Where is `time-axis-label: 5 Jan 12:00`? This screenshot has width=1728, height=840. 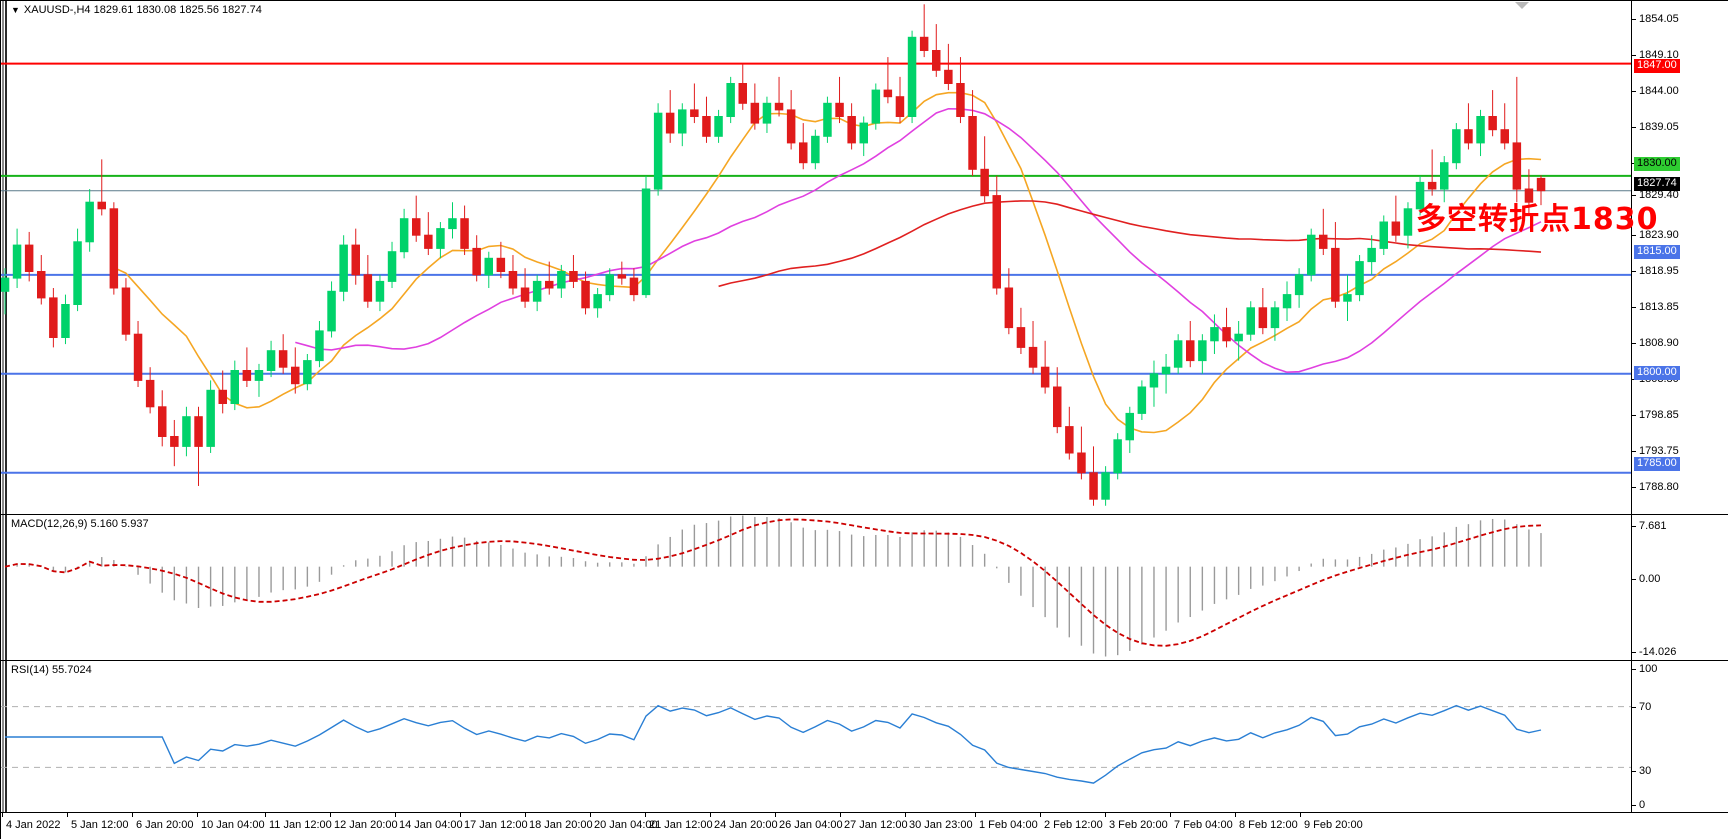
time-axis-label: 5 Jan 12:00 is located at coordinates (100, 825).